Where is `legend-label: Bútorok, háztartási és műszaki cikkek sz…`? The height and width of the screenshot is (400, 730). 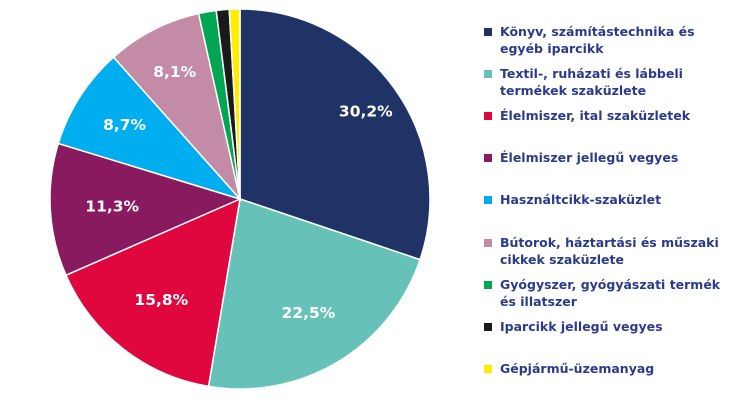 legend-label: Bútorok, háztartási és műszaki cikkek sz… is located at coordinates (609, 251).